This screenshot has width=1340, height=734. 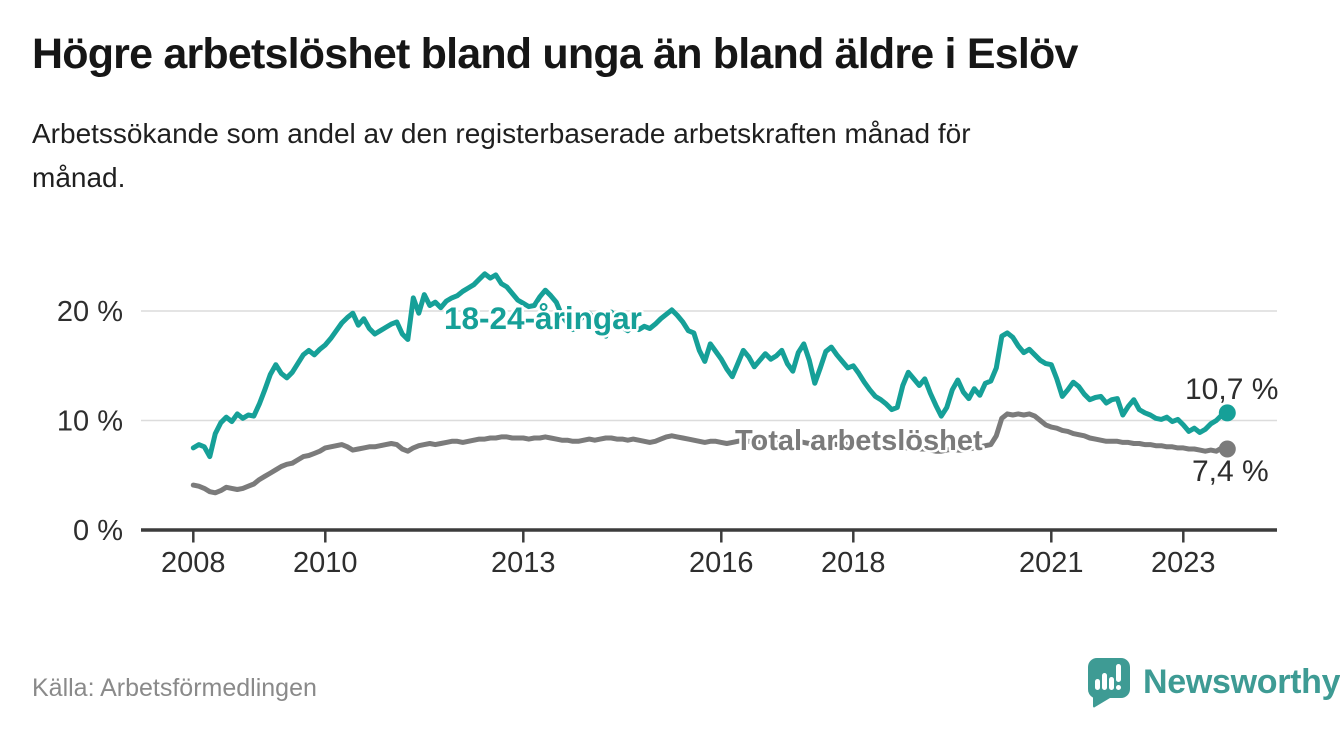 What do you see at coordinates (1231, 389) in the screenshot?
I see `end-value-label-1: 10,7 %` at bounding box center [1231, 389].